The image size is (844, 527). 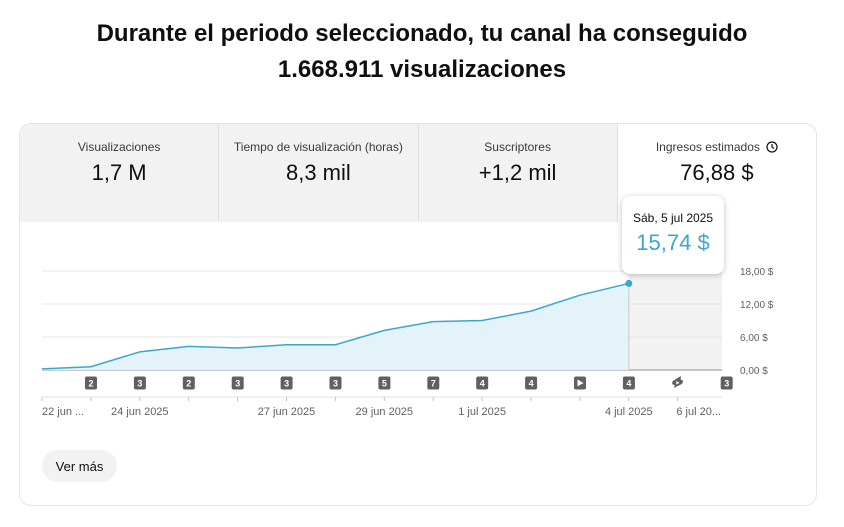 What do you see at coordinates (673, 242) in the screenshot?
I see `tooltip-value: 15,74 $` at bounding box center [673, 242].